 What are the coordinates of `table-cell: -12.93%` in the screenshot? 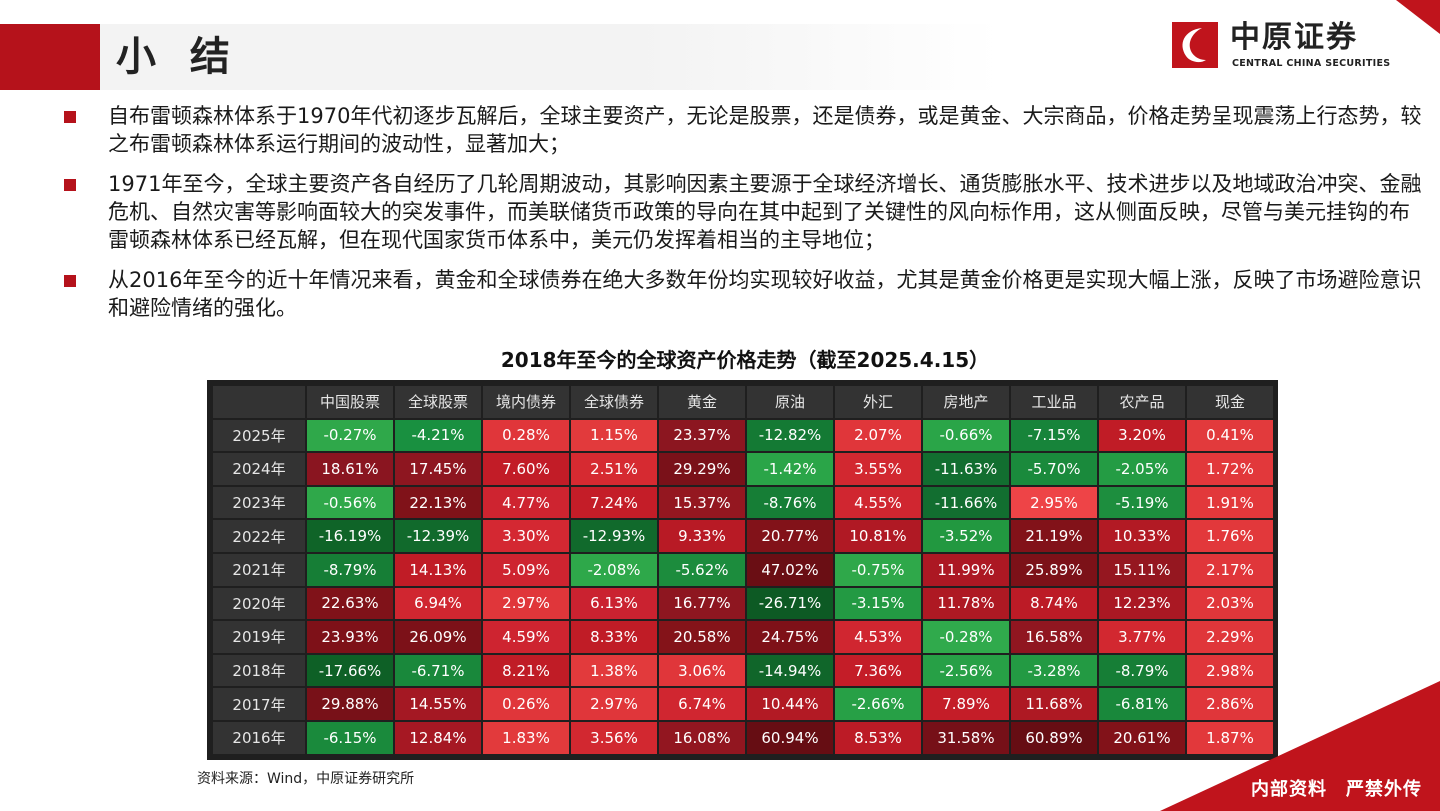 It's located at (614, 536).